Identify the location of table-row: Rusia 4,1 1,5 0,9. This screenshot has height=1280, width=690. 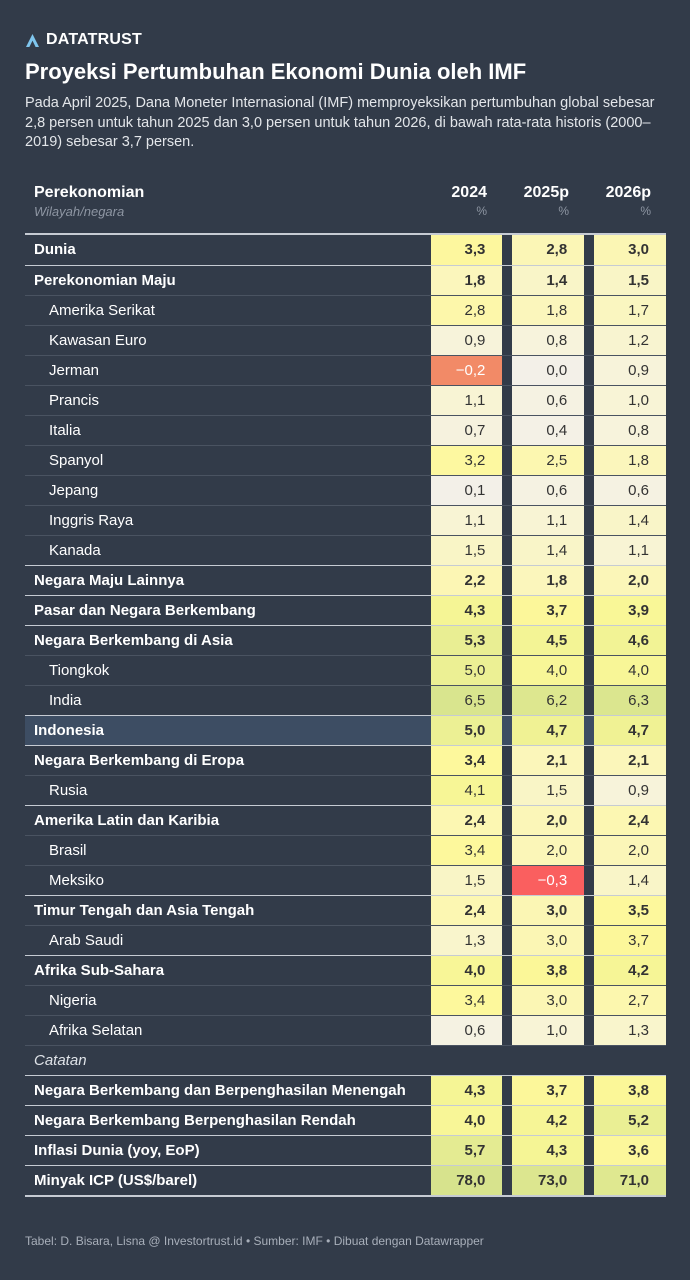
(345, 790).